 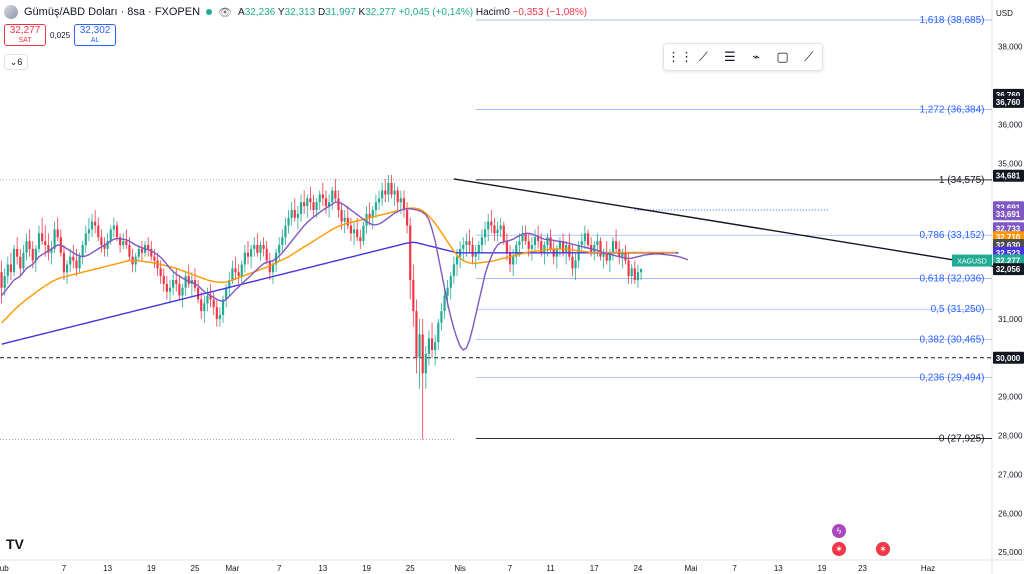 What do you see at coordinates (680, 56) in the screenshot?
I see `drag-handle-icon: ⋮⋮` at bounding box center [680, 56].